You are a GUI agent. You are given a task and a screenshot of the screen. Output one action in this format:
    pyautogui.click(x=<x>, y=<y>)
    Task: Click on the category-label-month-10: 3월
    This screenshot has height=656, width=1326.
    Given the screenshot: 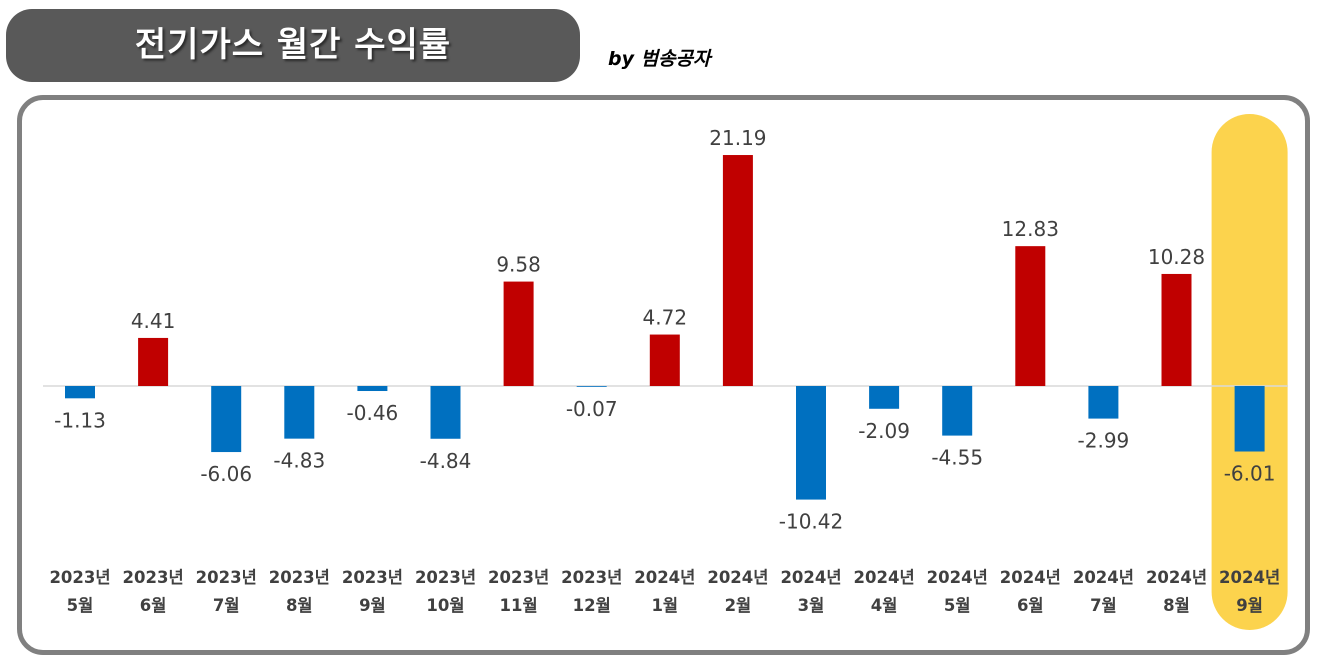 What is the action you would take?
    pyautogui.click(x=811, y=605)
    